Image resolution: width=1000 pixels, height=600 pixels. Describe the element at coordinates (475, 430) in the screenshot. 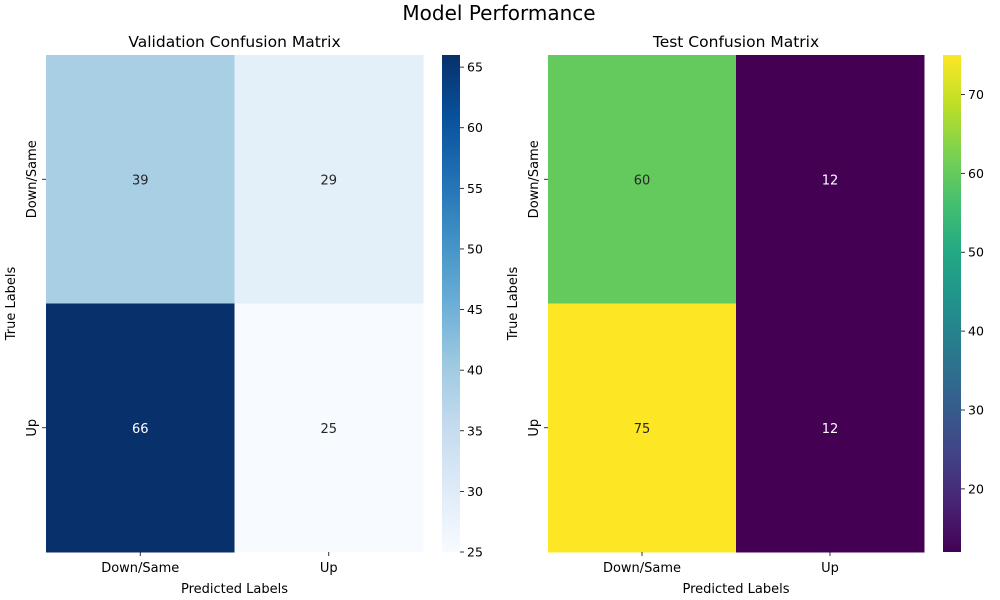

I see `colorbar-tick-label: 35` at that location.